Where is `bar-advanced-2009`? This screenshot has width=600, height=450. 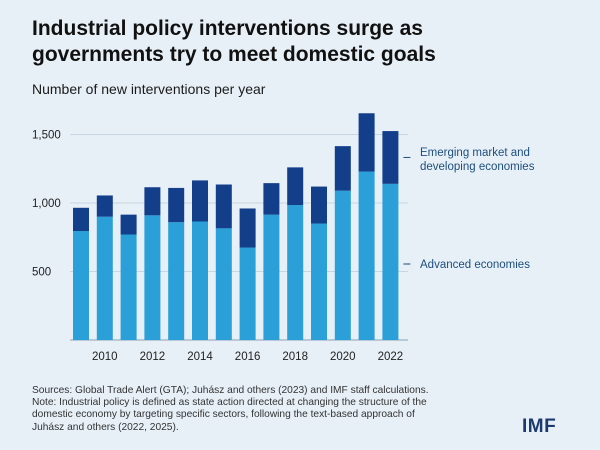 bar-advanced-2009 is located at coordinates (81, 285).